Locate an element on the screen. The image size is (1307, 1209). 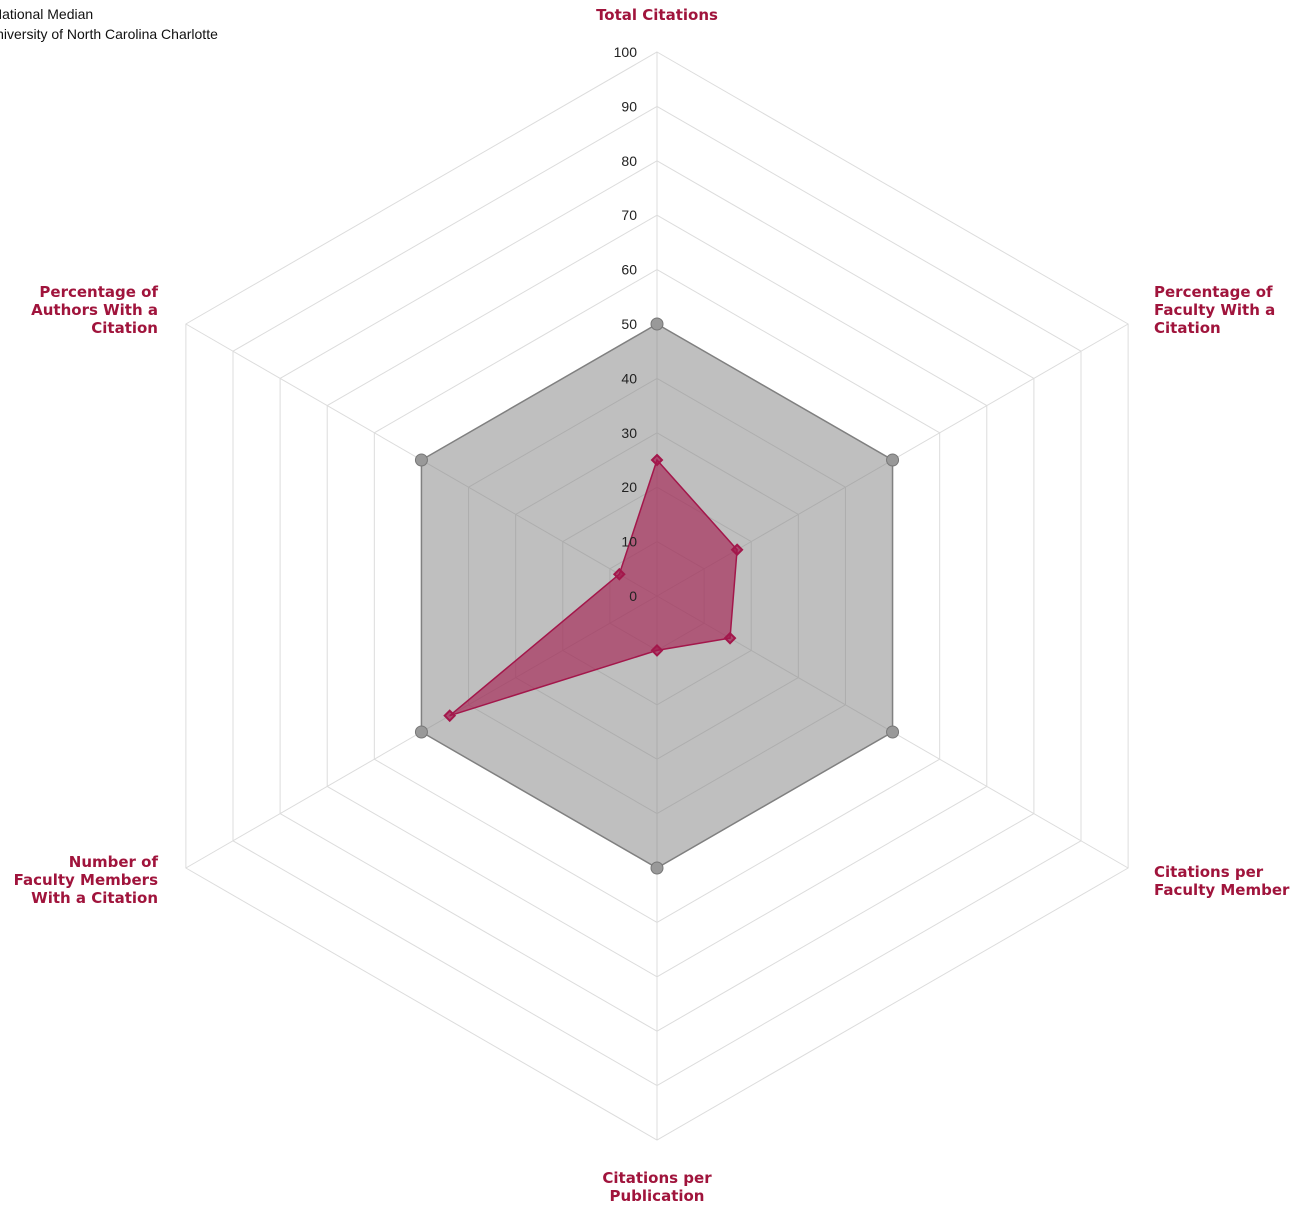
r-tick-label: 10 is located at coordinates (629, 542).